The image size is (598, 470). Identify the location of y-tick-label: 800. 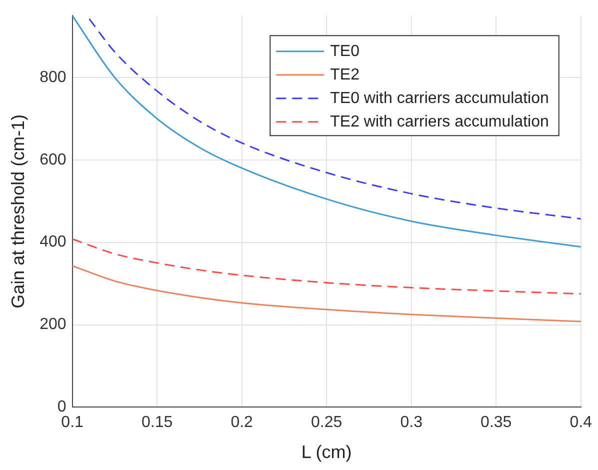
(53, 77).